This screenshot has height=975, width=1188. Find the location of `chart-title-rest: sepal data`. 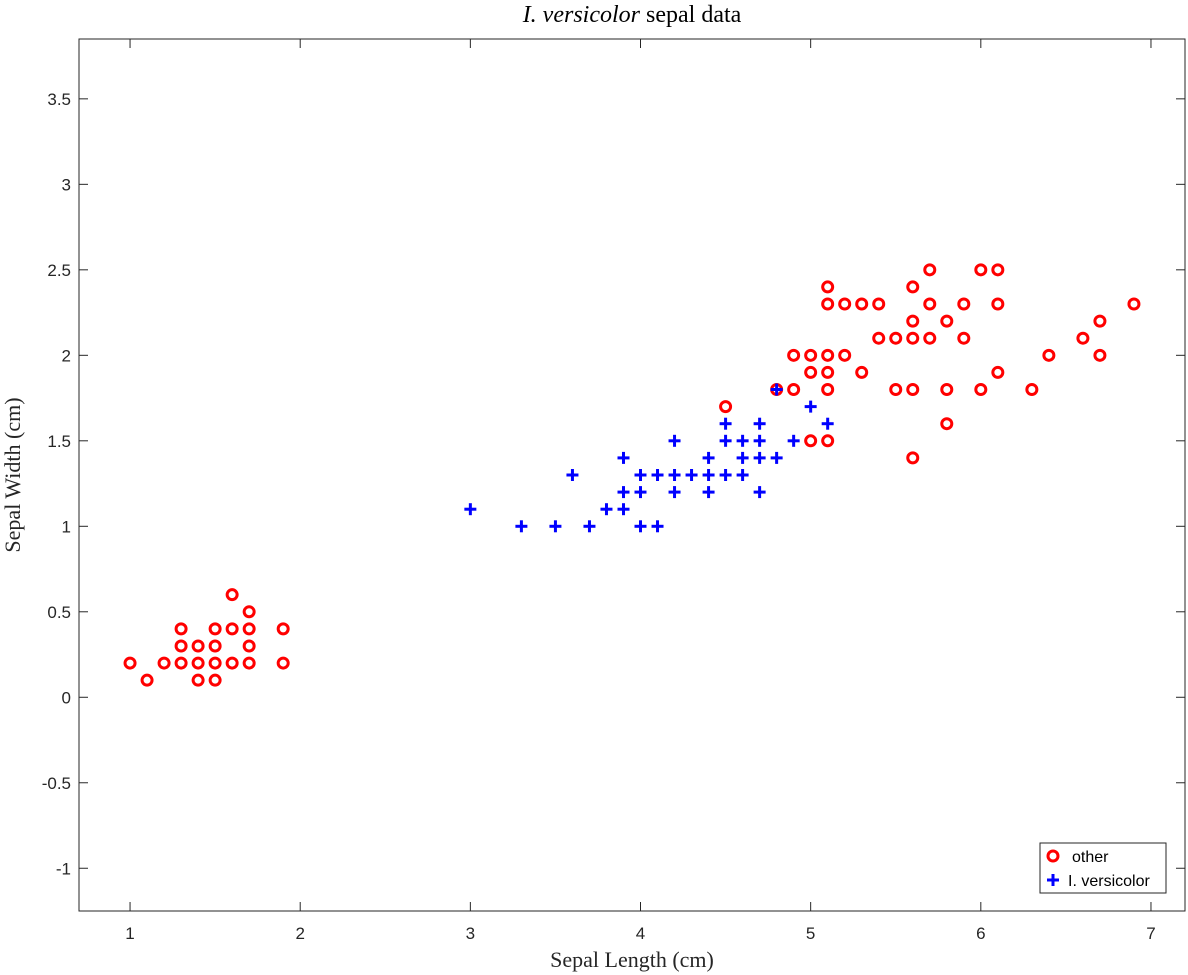

chart-title-rest: sepal data is located at coordinates (691, 15).